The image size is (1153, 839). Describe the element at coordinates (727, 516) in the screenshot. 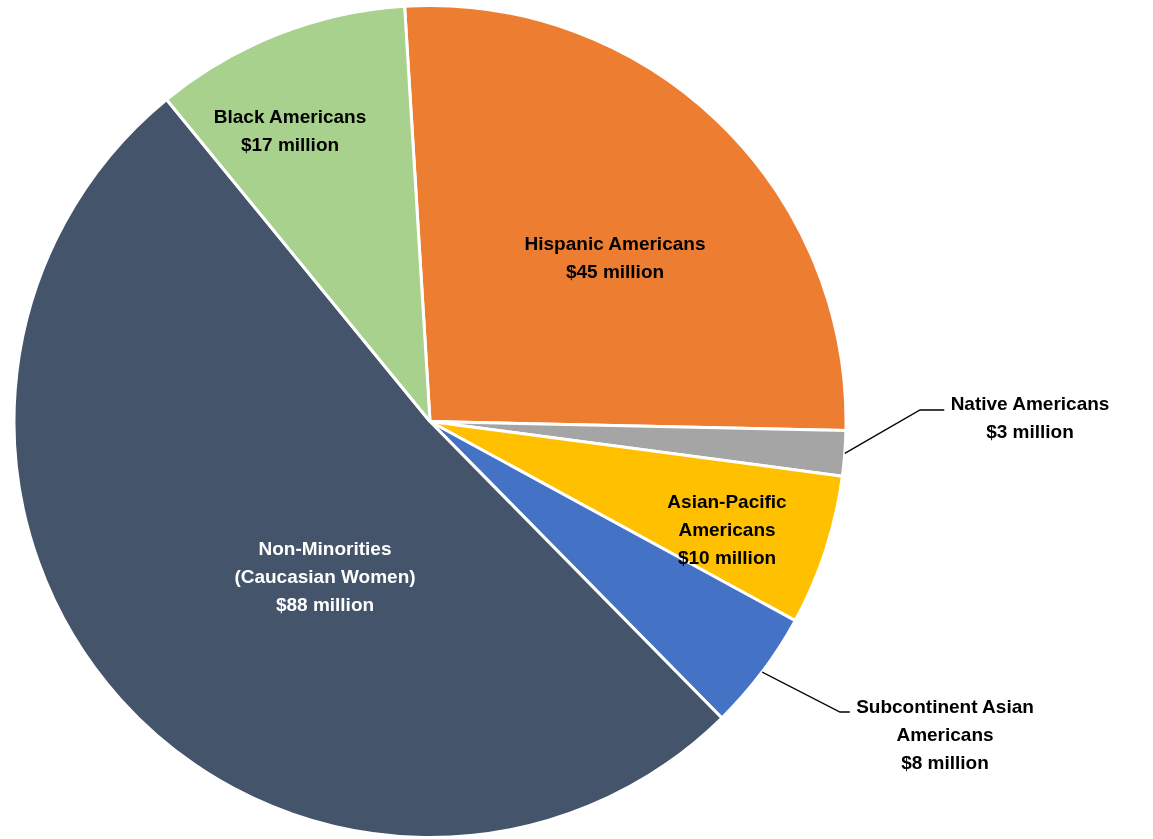

I see `slice-label: Asian-Pacific Americans` at that location.